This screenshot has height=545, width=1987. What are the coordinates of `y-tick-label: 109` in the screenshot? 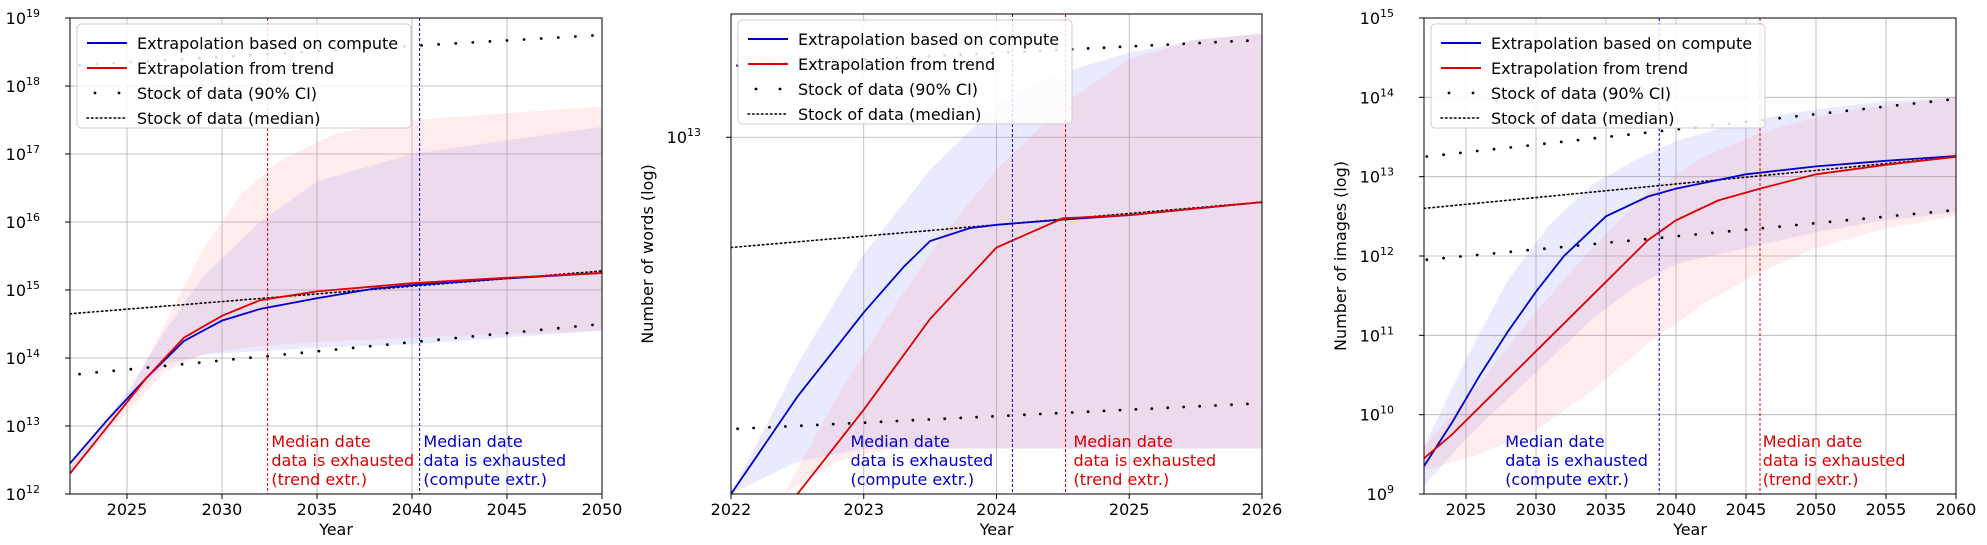 It's located at (1380, 493).